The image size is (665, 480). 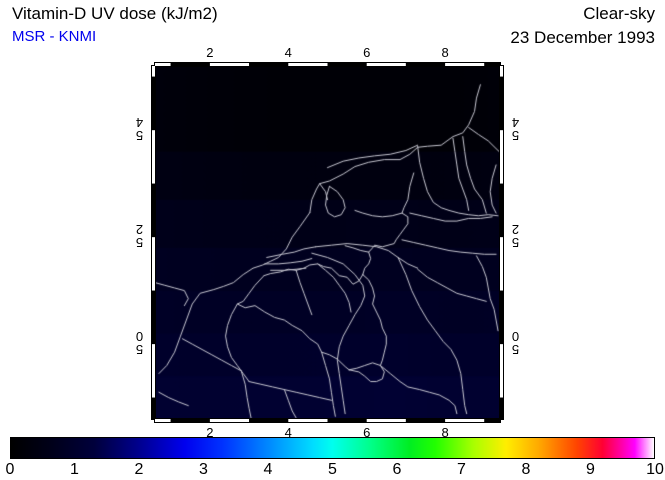 What do you see at coordinates (445, 432) in the screenshot?
I see `x-axis-tick-bottom: 8` at bounding box center [445, 432].